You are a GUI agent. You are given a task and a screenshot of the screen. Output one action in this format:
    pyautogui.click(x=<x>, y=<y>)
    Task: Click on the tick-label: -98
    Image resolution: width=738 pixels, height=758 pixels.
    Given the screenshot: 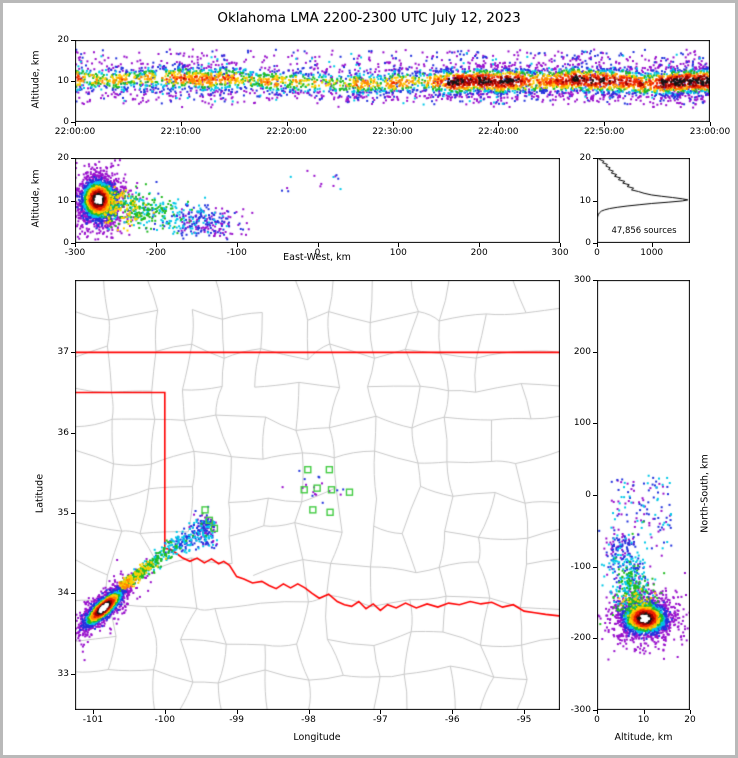 What is the action you would take?
    pyautogui.click(x=308, y=720)
    